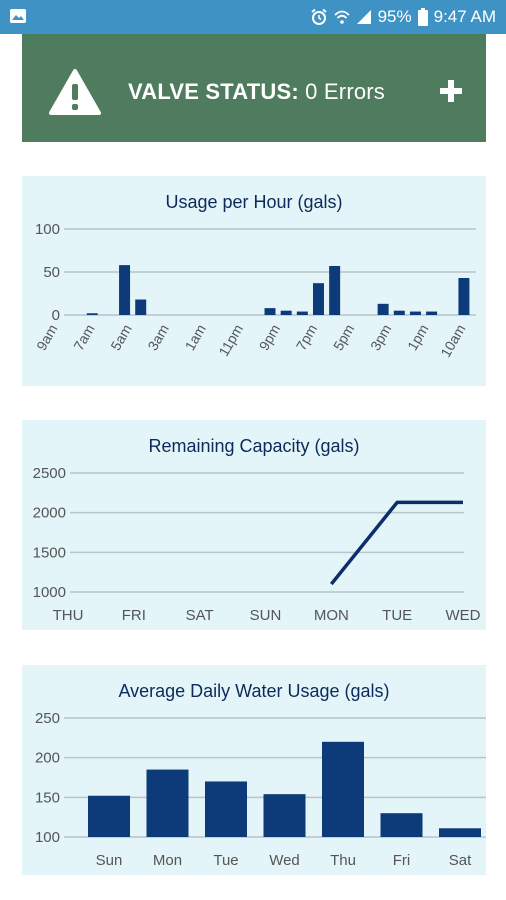  I want to click on wifi-icon, so click(341, 17).